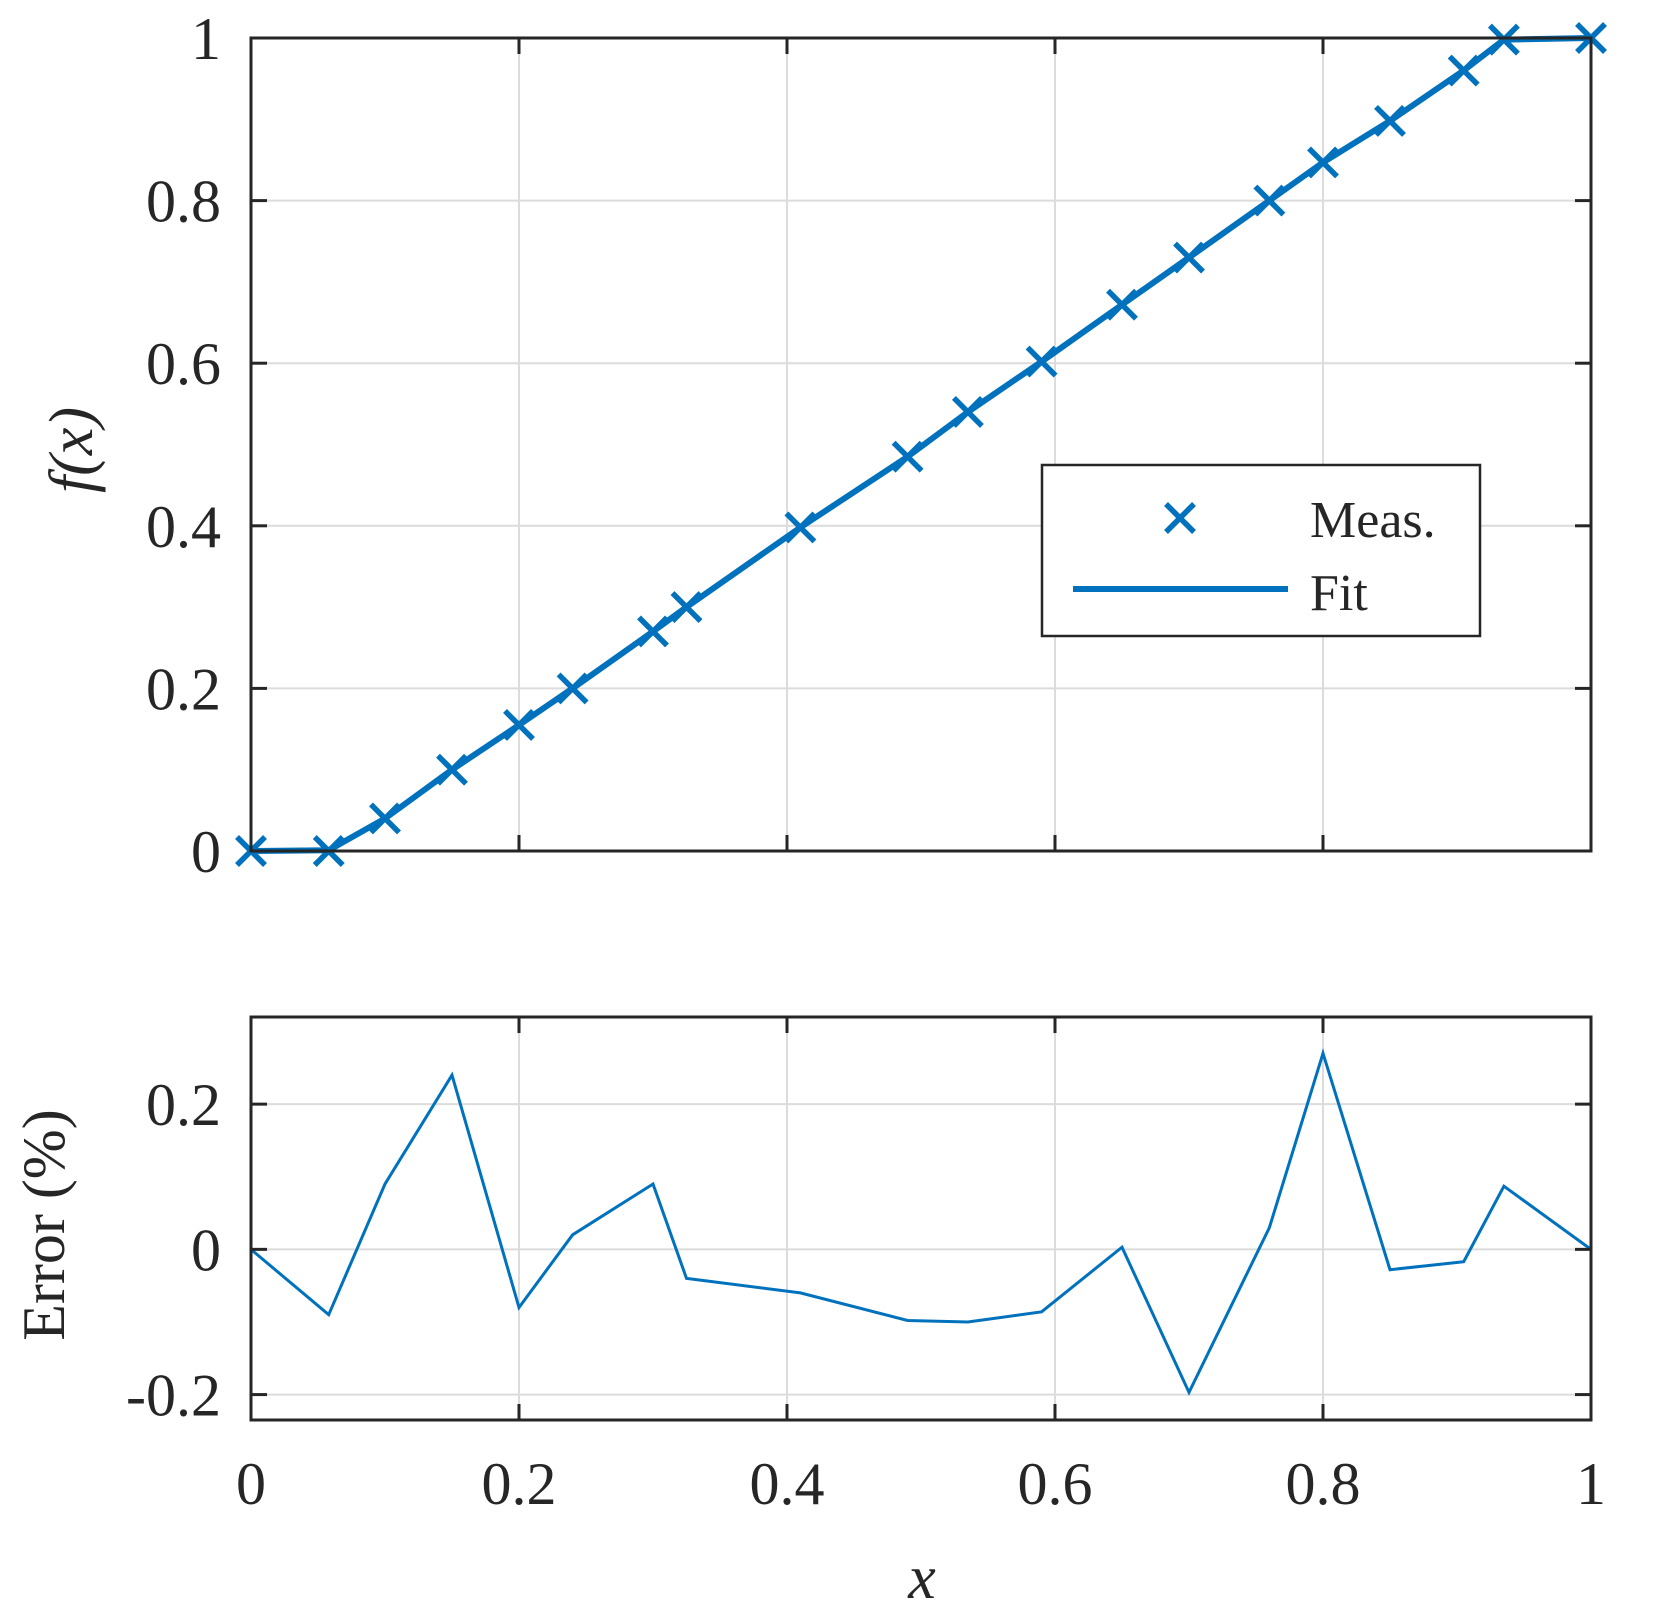  I want to click on fit-plot-y-tick-labels: 0 0.2 0.4 0.6 0.8 1, so click(183, 445).